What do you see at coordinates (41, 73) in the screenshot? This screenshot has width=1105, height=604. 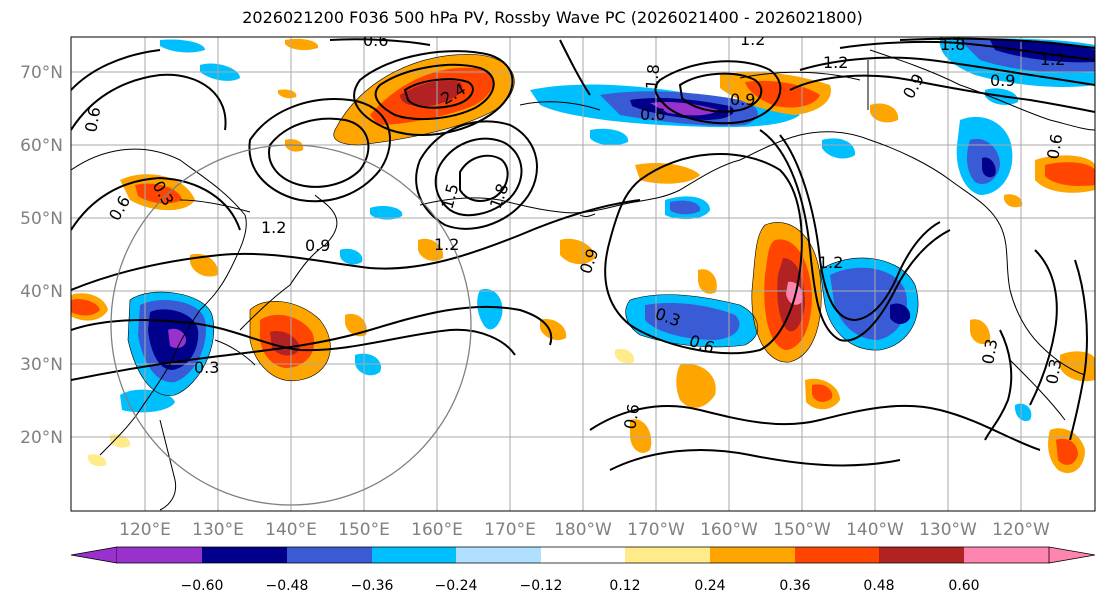 I see `lat-label: 70°N` at bounding box center [41, 73].